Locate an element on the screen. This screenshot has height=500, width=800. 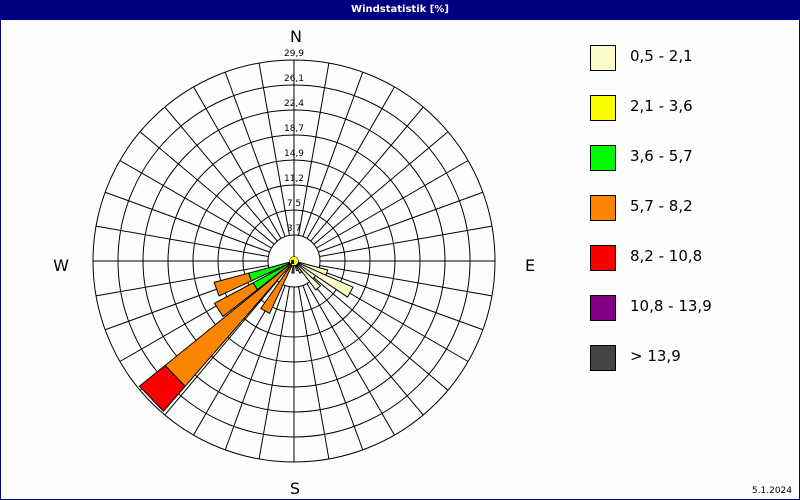
compass-n: N is located at coordinates (296, 36).